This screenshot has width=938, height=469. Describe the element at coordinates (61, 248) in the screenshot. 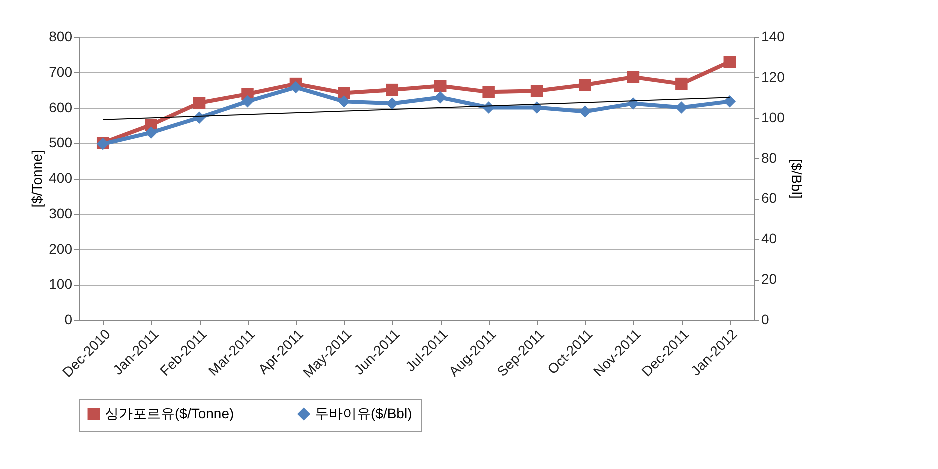

I see `y-tick-label: 200` at that location.